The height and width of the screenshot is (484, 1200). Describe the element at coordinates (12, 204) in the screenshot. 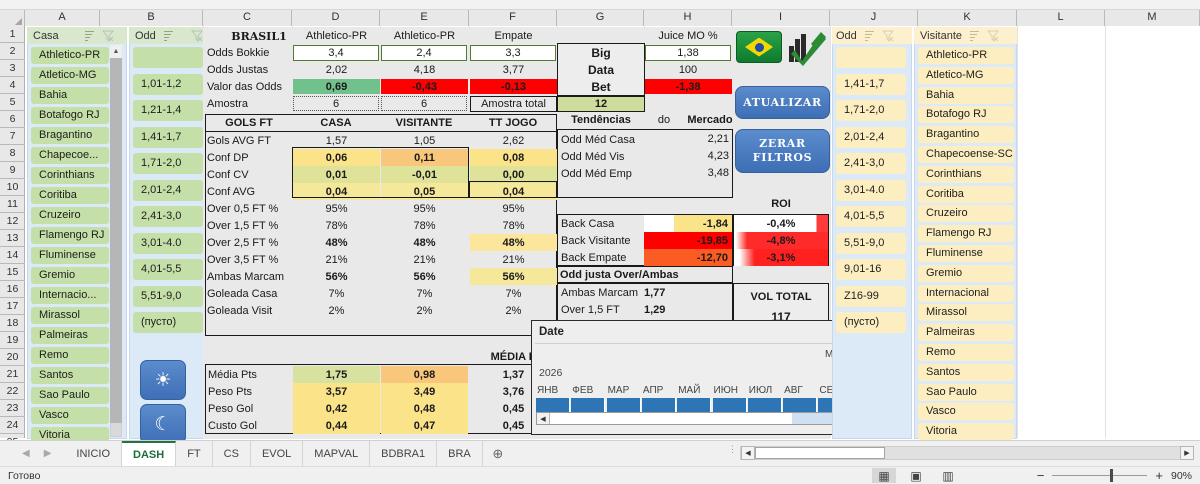

I see `row-header-11: 11` at that location.